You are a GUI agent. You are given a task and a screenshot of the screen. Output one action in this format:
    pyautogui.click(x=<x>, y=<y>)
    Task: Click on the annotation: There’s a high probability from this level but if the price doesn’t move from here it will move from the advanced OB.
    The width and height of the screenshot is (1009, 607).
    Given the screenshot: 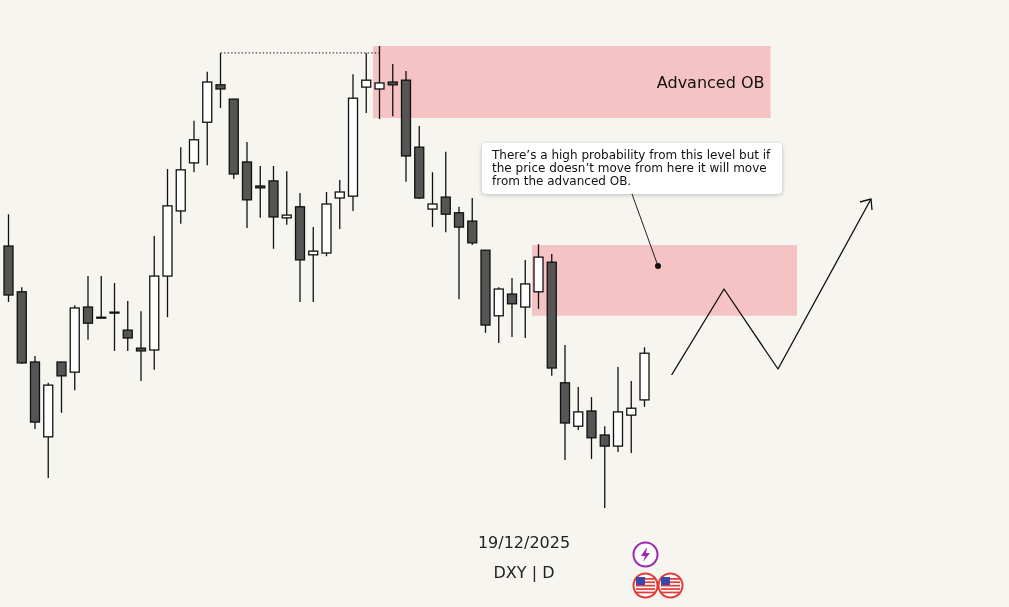 What is the action you would take?
    pyautogui.click(x=632, y=168)
    